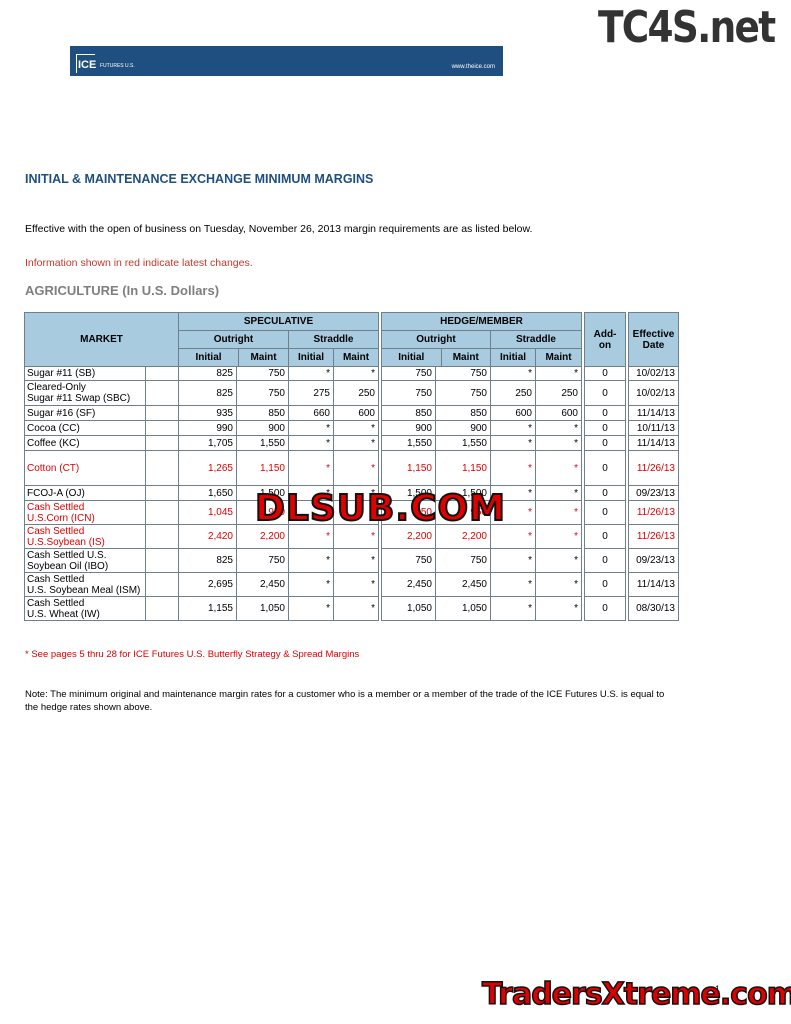 The image size is (791, 1024). What do you see at coordinates (481, 321) in the screenshot?
I see `header-cell: HEDGE/MEMBER` at bounding box center [481, 321].